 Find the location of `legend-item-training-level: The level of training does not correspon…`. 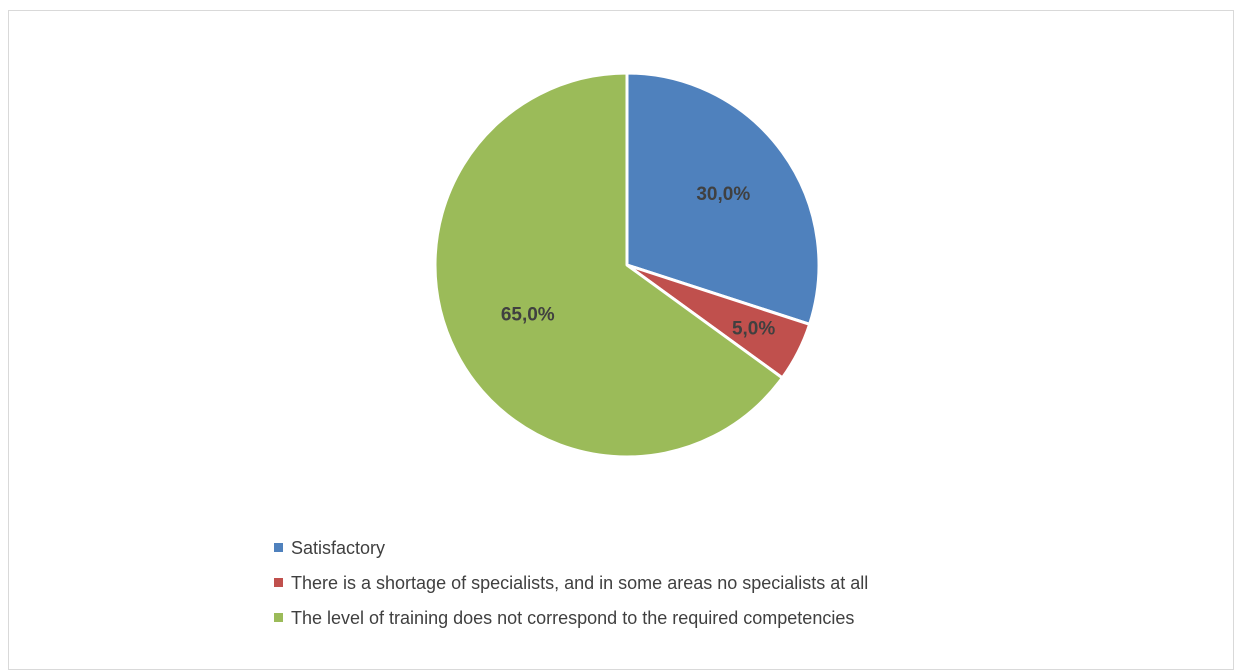

legend-item-training-level: The level of training does not correspon… is located at coordinates (571, 617).